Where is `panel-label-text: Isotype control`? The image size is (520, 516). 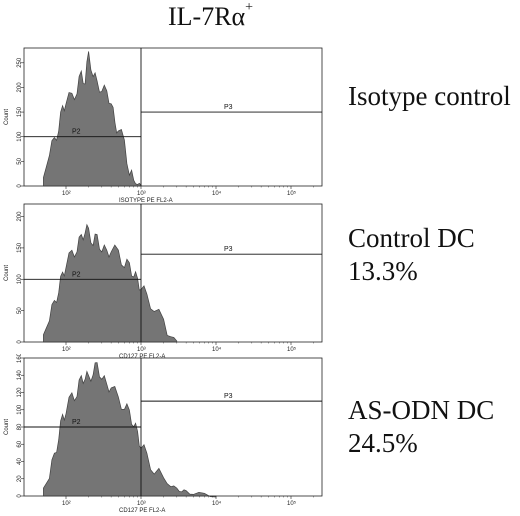 panel-label-text: Isotype control is located at coordinates (429, 96).